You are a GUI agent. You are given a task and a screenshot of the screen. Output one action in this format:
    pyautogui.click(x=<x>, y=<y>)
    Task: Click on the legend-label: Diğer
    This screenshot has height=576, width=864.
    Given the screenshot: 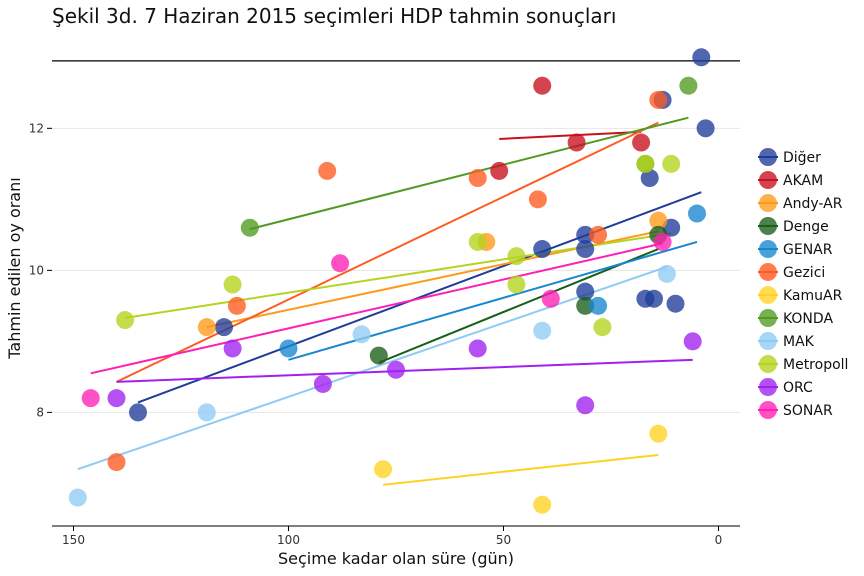 What is the action you would take?
    pyautogui.click(x=802, y=158)
    